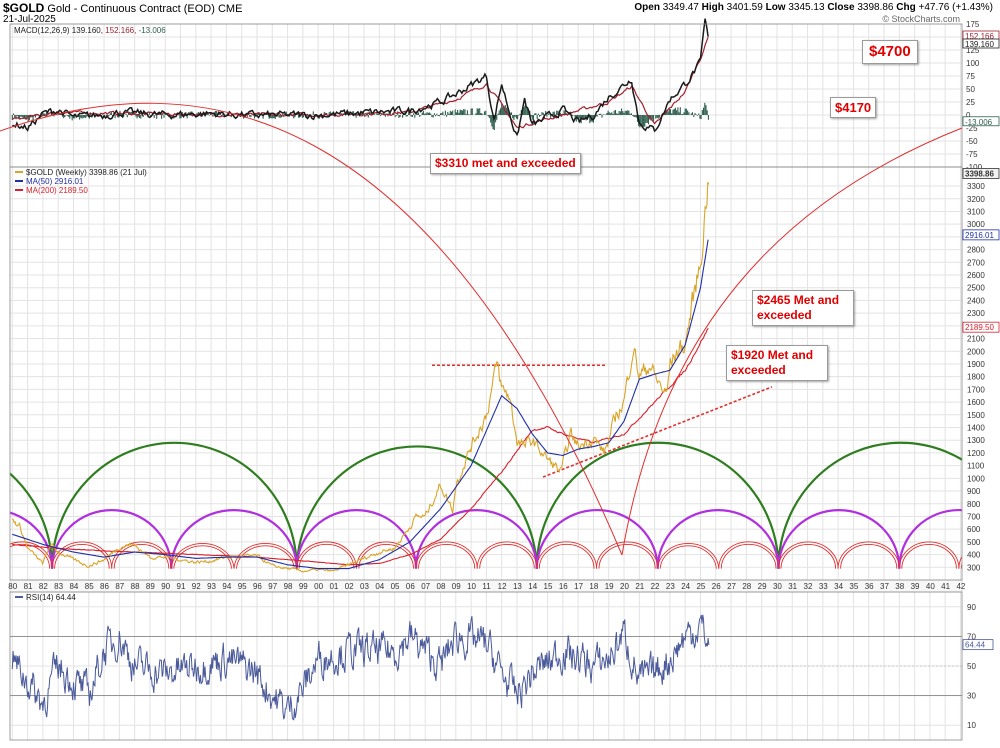 The image size is (1000, 748). Describe the element at coordinates (976, 466) in the screenshot. I see `price-tick-label: 1100` at that location.